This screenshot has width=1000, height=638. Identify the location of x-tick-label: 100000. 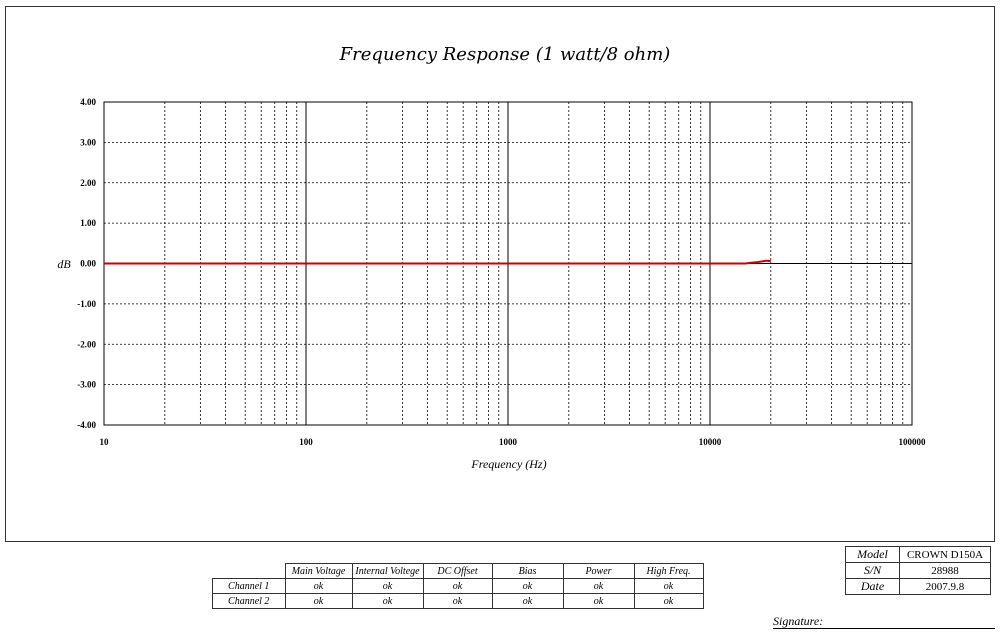
(913, 442).